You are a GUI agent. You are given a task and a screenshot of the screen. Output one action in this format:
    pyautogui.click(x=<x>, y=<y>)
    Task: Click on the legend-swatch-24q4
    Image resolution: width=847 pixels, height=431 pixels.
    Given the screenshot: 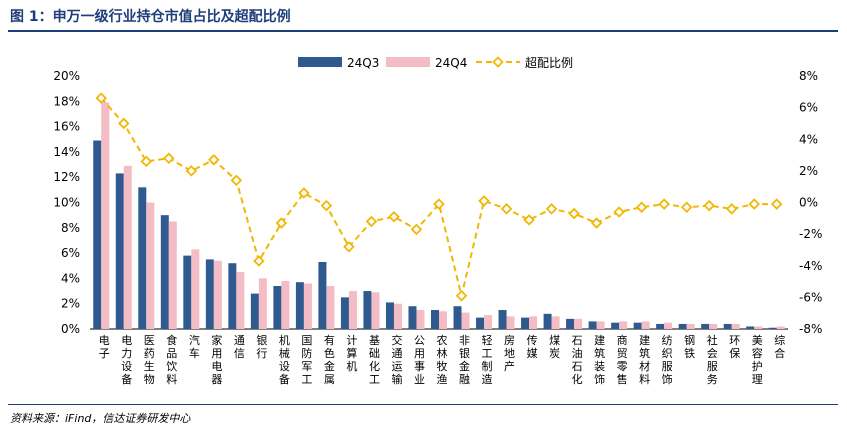 What is the action you would take?
    pyautogui.click(x=408, y=62)
    